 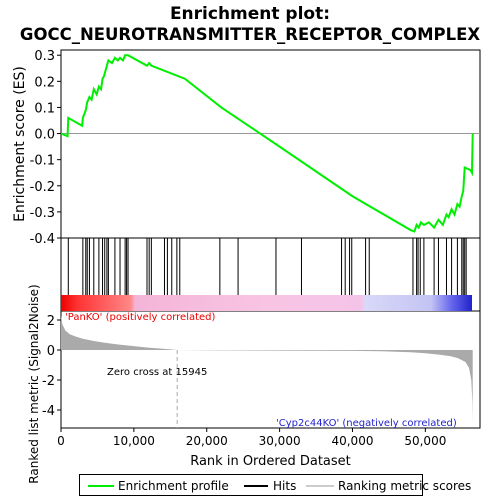 I want to click on xtick-label: 50,000, so click(x=425, y=441).